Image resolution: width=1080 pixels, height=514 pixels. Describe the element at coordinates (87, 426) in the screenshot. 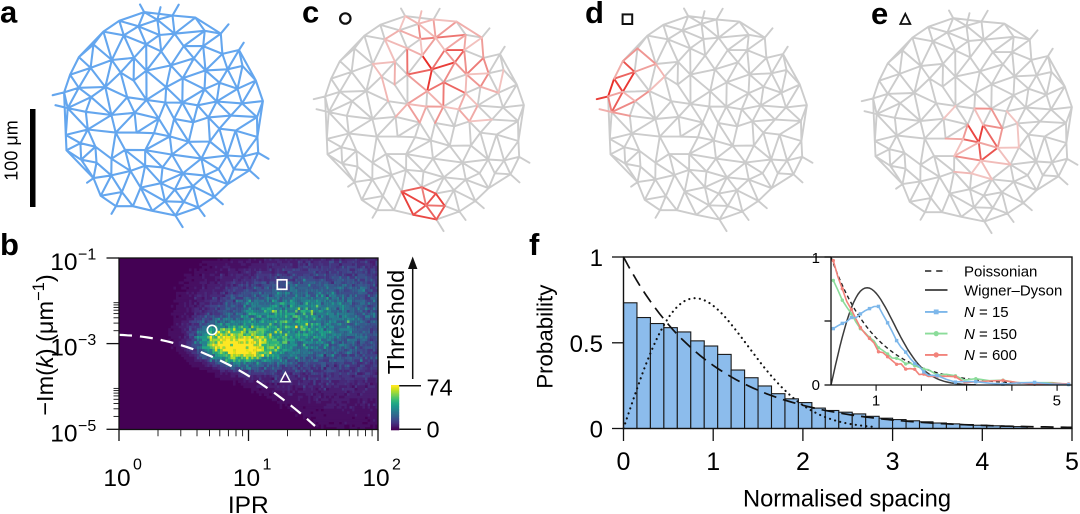

I see `svg-text: −5` at that location.